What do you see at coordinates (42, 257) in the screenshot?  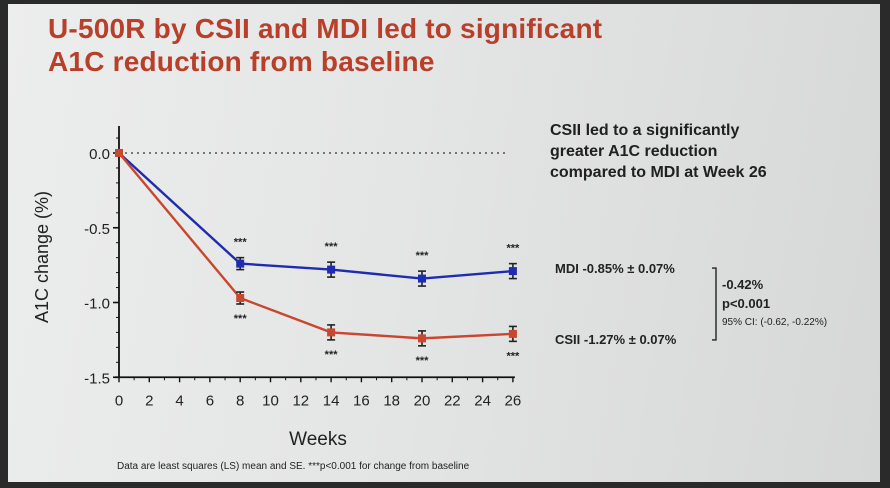 I see `y-axis-label: A1C change (%)` at bounding box center [42, 257].